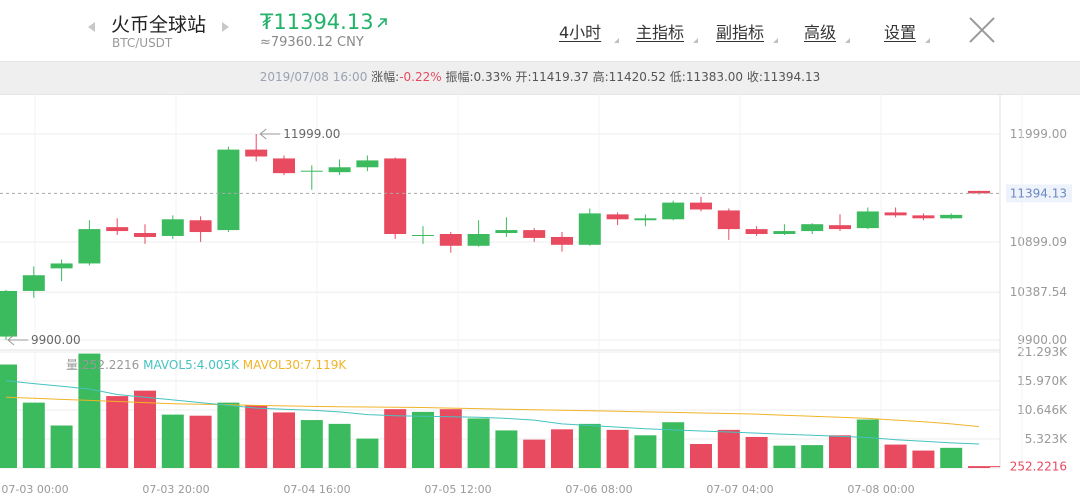  Describe the element at coordinates (754, 77) in the screenshot. I see `info-close-label: 收:` at that location.